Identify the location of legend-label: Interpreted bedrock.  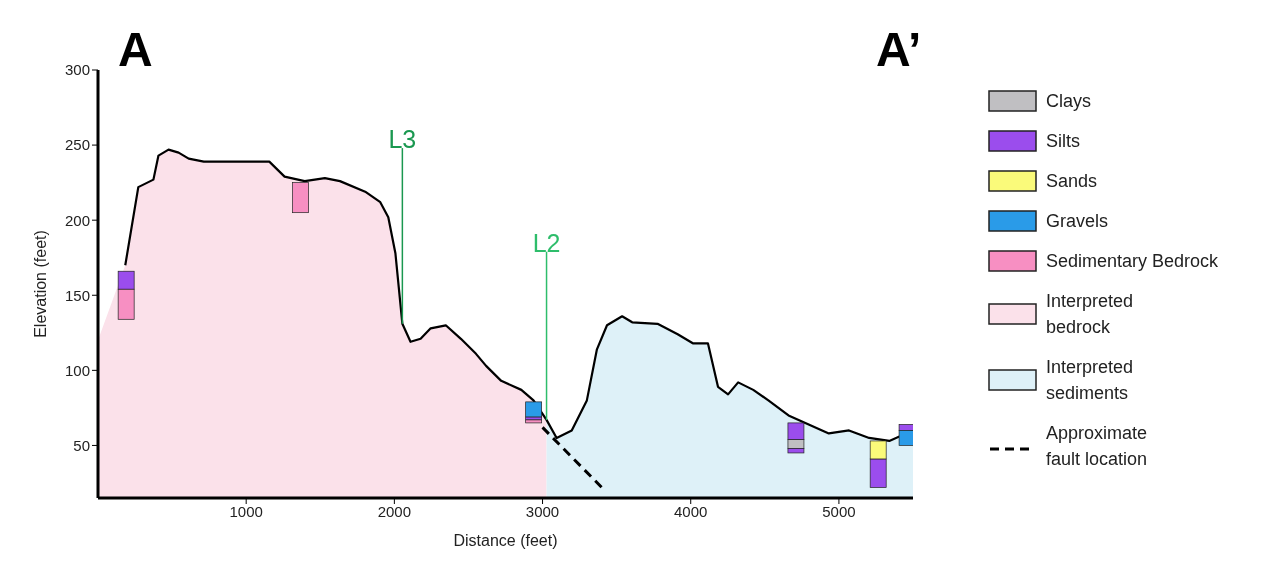
(1090, 314).